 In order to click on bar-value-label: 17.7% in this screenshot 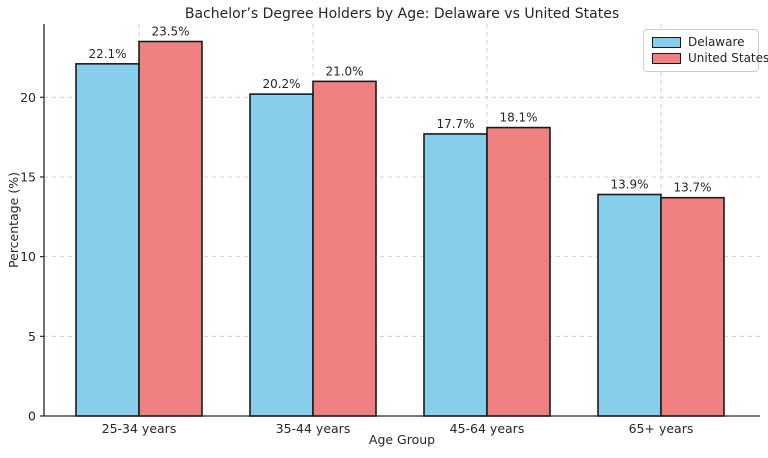, I will do `click(455, 124)`.